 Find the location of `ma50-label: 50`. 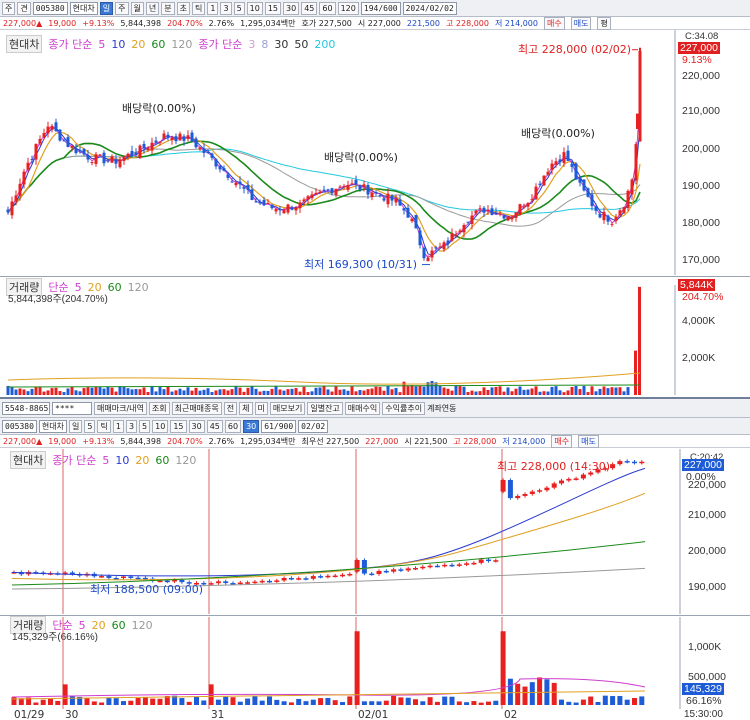

ma50-label: 50 is located at coordinates (301, 44).